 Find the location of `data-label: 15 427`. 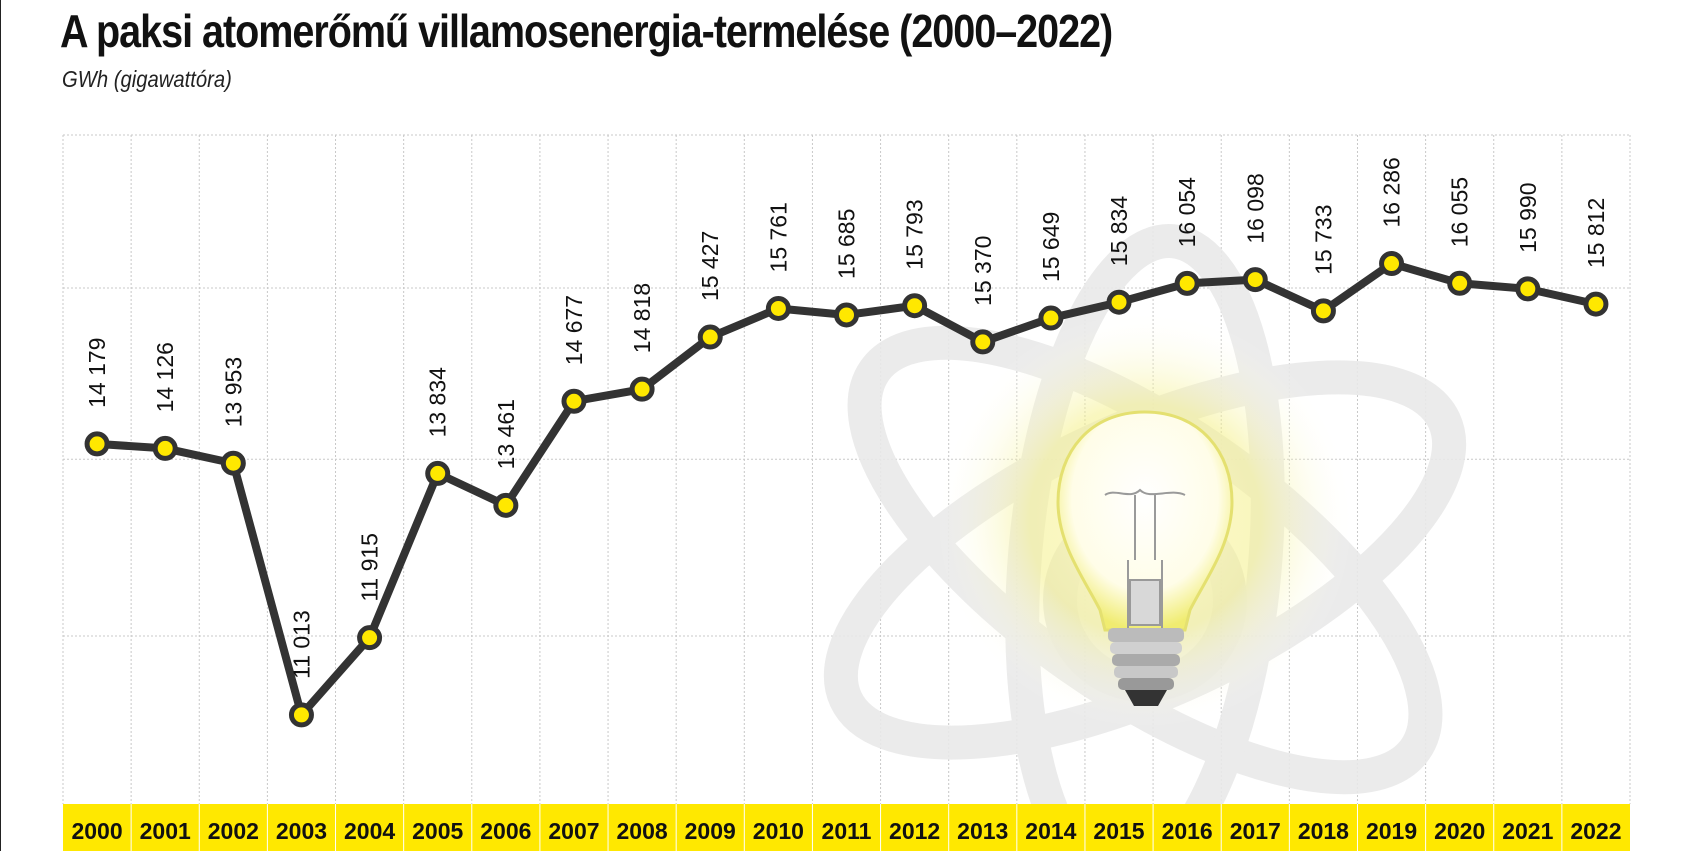

data-label: 15 427 is located at coordinates (710, 266).